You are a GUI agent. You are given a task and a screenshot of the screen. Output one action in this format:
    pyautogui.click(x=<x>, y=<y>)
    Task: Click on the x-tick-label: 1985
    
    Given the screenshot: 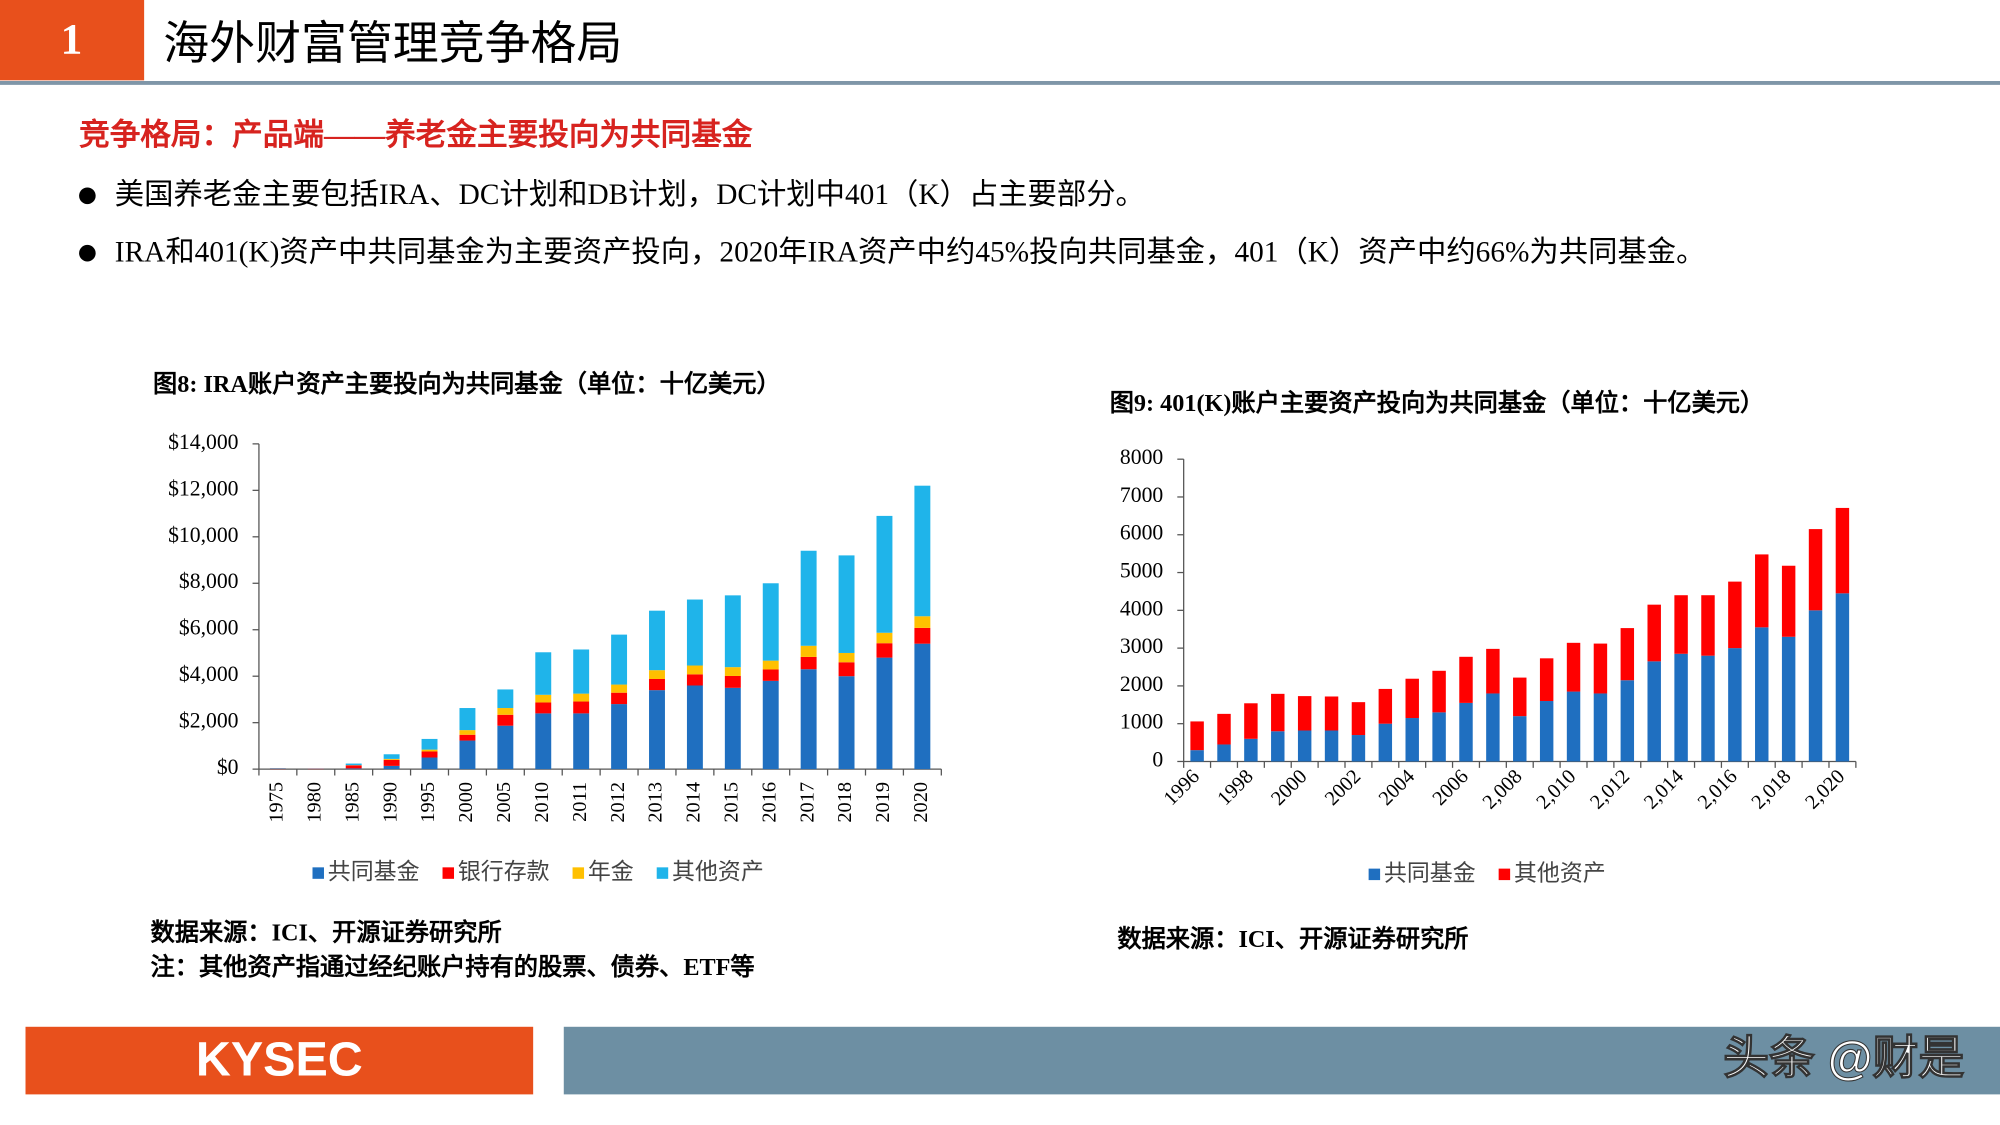 What is the action you would take?
    pyautogui.click(x=352, y=802)
    